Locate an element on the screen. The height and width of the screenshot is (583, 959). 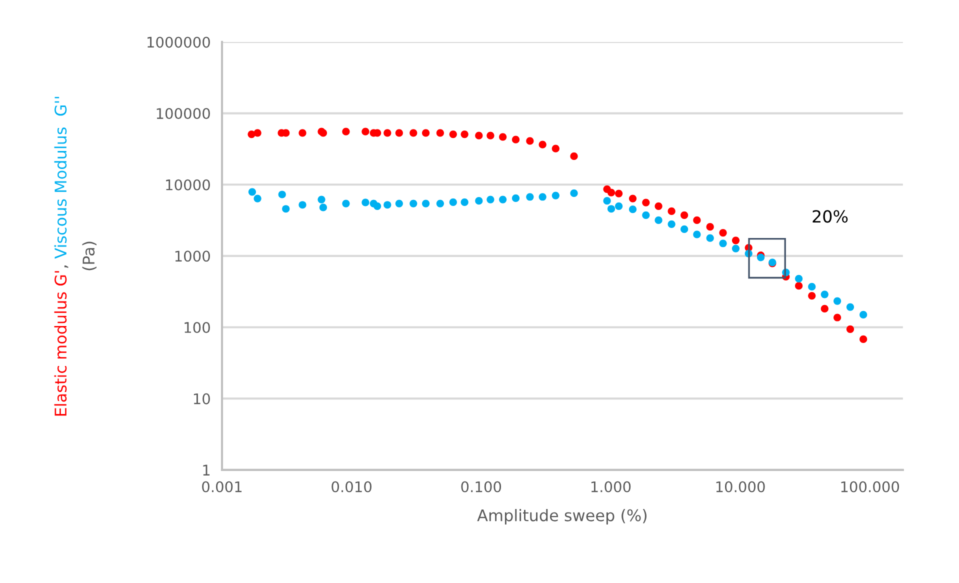
text: Elastic modulus G' is located at coordinates (60, 343).